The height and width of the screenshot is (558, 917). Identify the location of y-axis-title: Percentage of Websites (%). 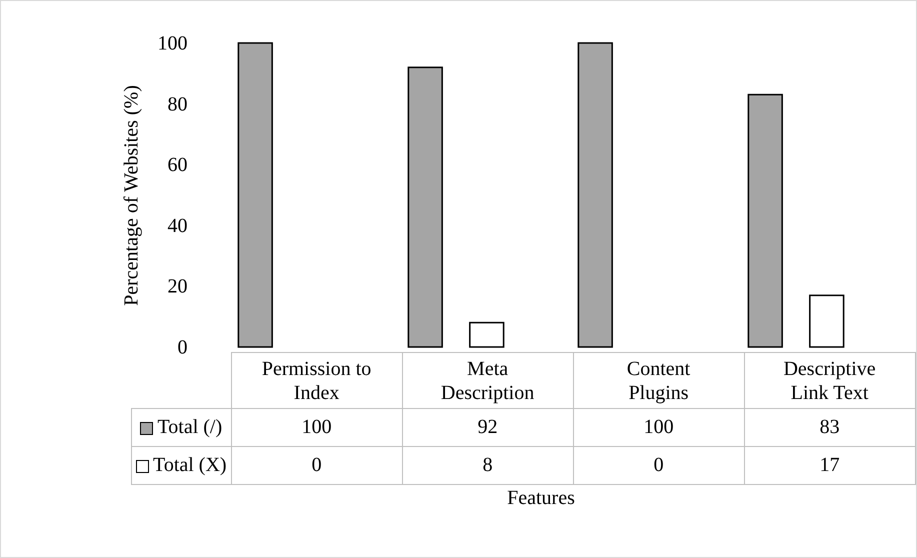
(131, 195).